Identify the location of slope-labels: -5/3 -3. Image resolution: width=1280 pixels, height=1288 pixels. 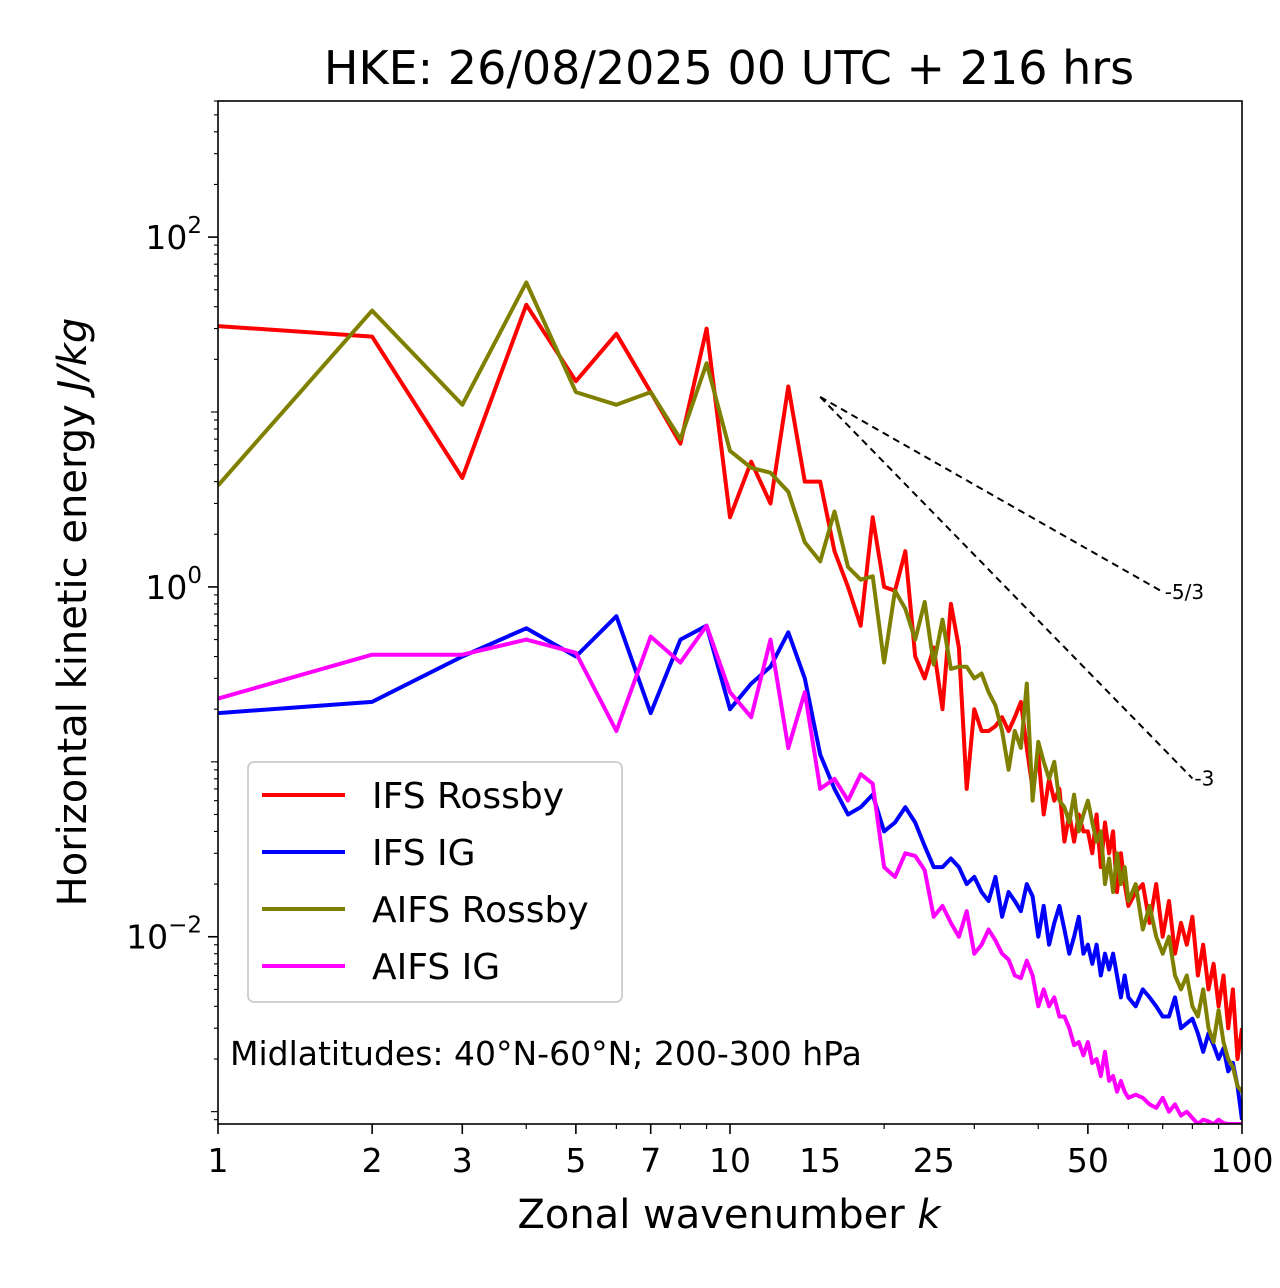
(1190, 685).